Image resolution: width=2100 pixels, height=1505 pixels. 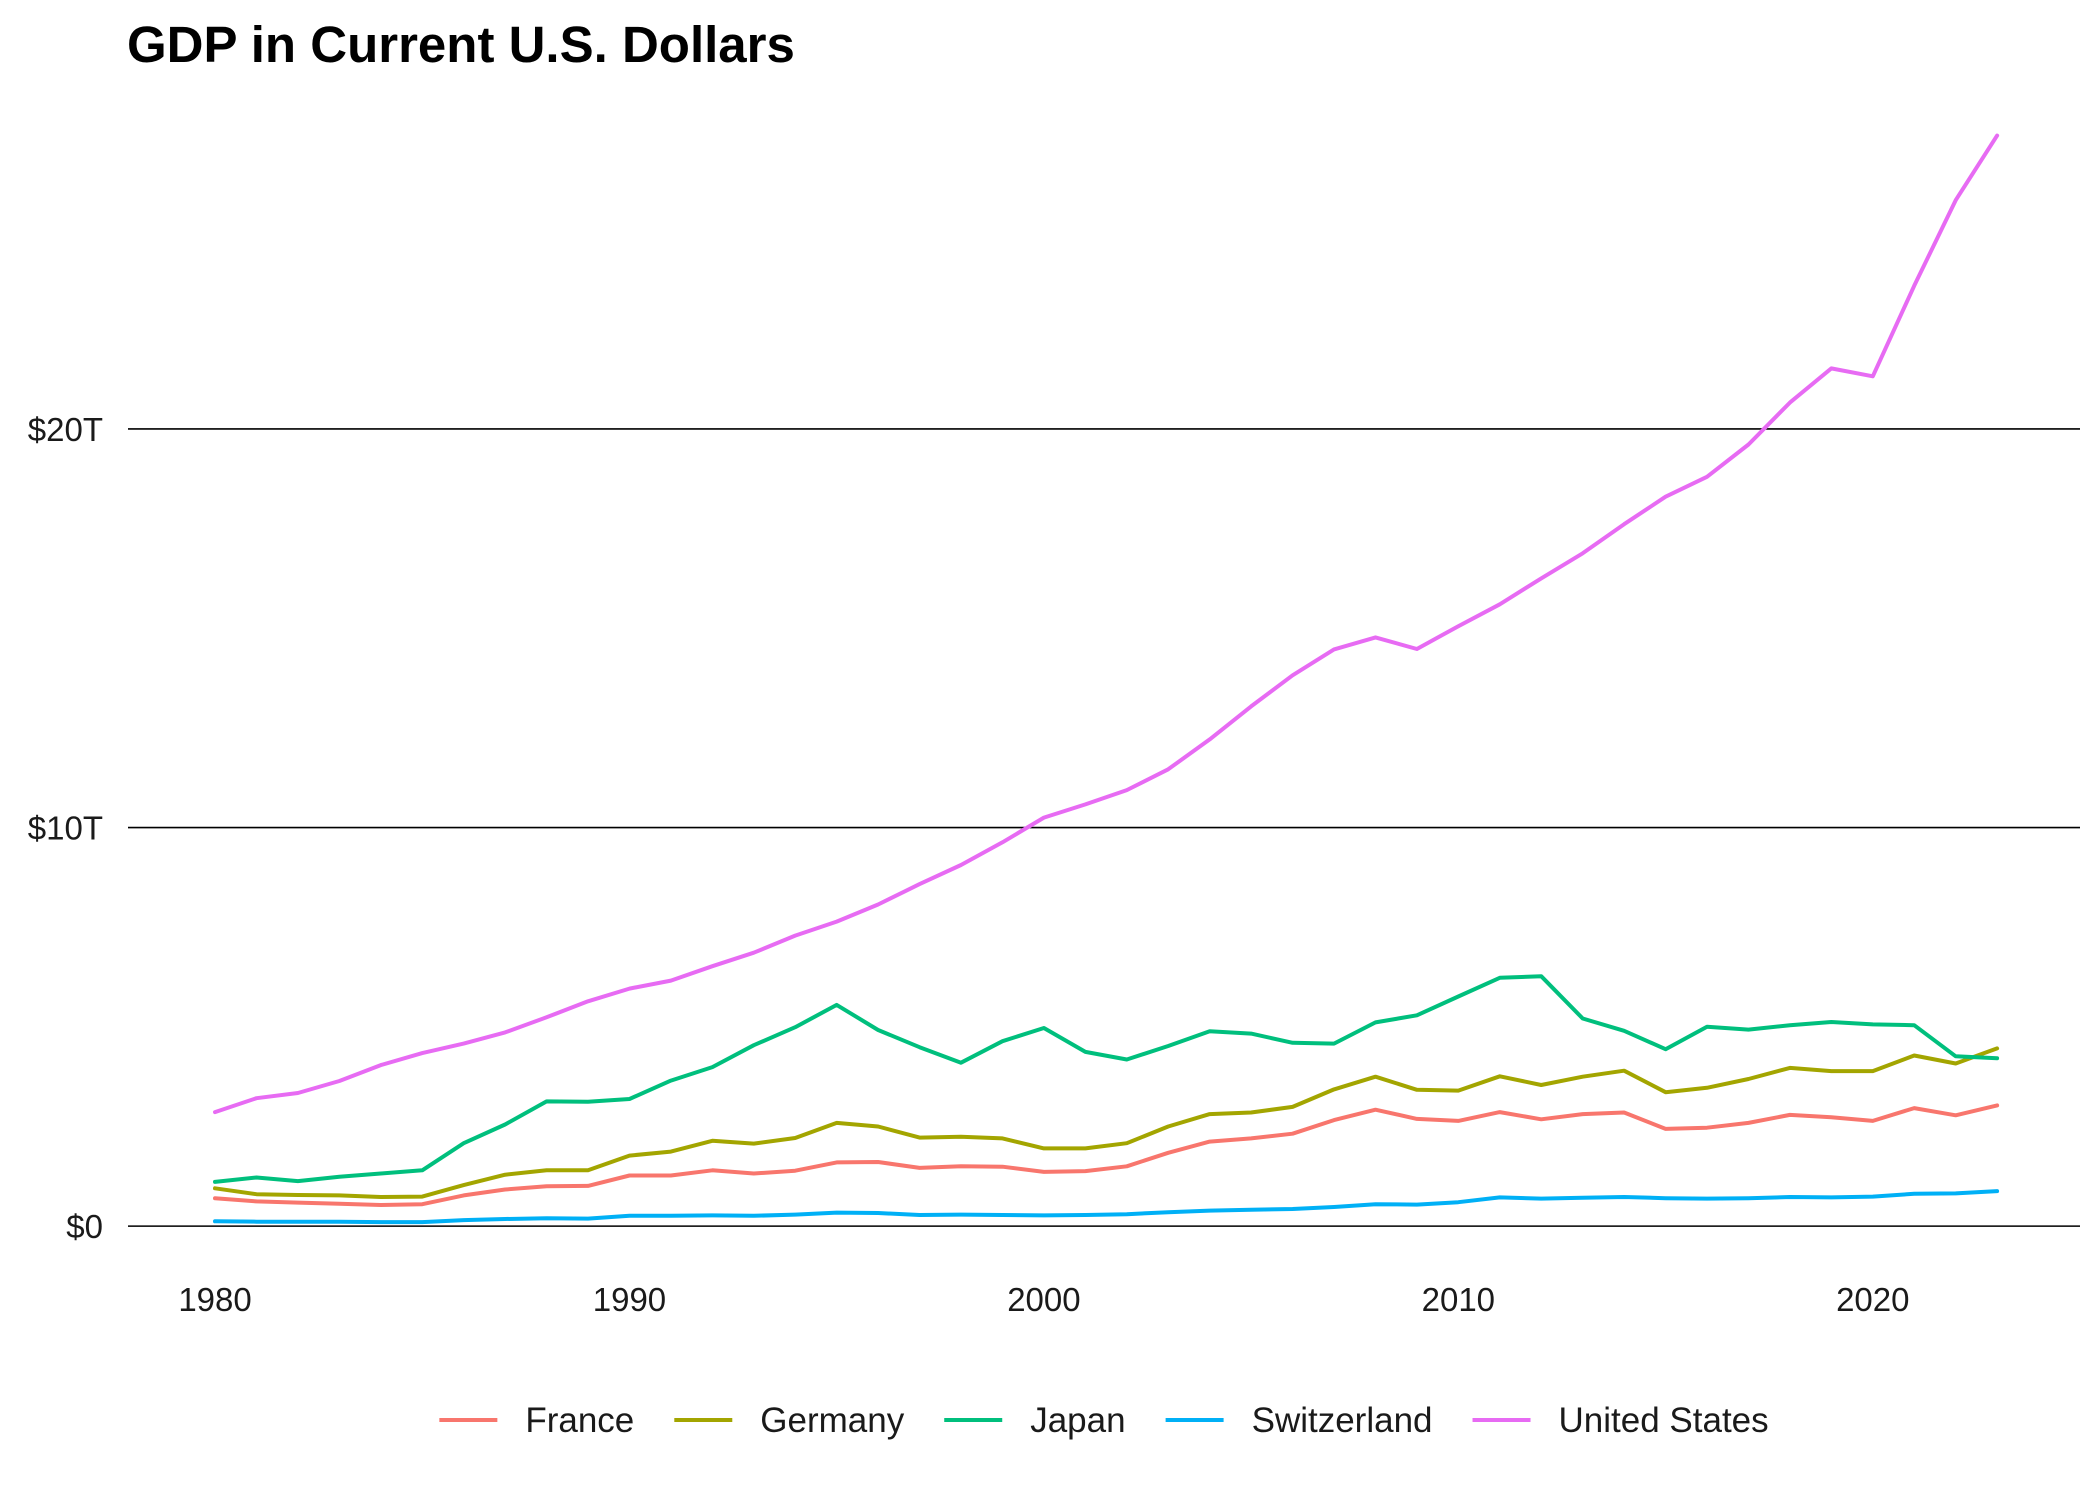 What do you see at coordinates (1077, 1420) in the screenshot?
I see `legend-label: Japan` at bounding box center [1077, 1420].